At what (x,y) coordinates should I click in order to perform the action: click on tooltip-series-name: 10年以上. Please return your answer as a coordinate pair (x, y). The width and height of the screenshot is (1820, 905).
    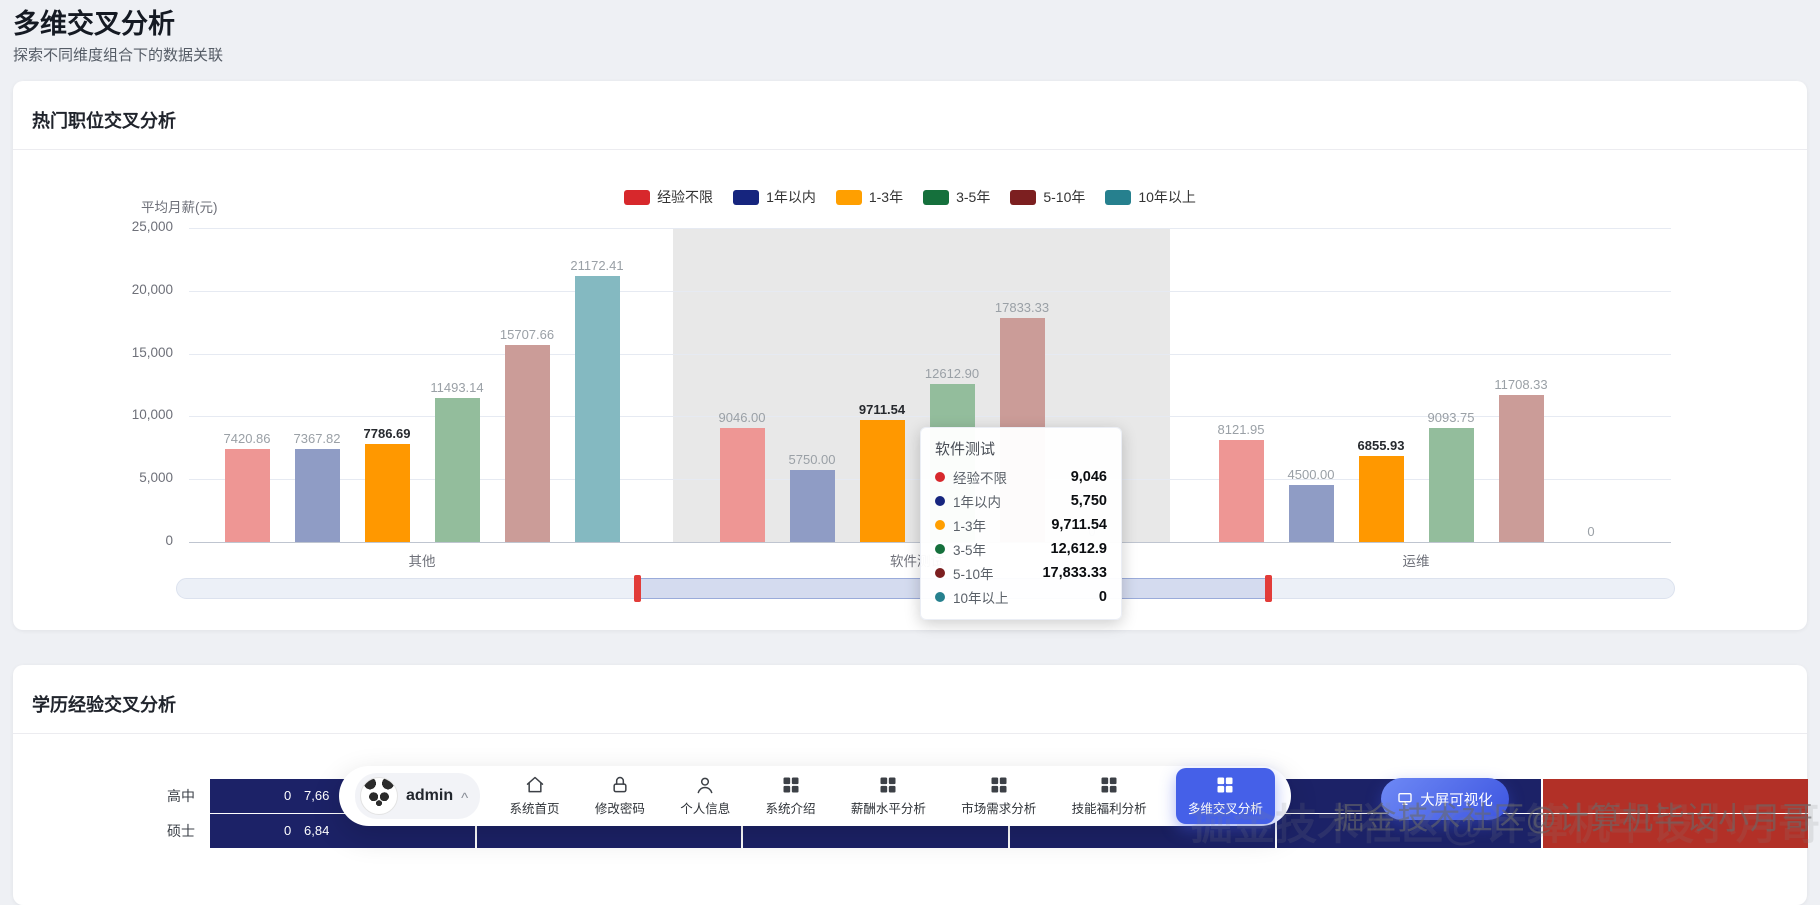
    Looking at the image, I should click on (981, 598).